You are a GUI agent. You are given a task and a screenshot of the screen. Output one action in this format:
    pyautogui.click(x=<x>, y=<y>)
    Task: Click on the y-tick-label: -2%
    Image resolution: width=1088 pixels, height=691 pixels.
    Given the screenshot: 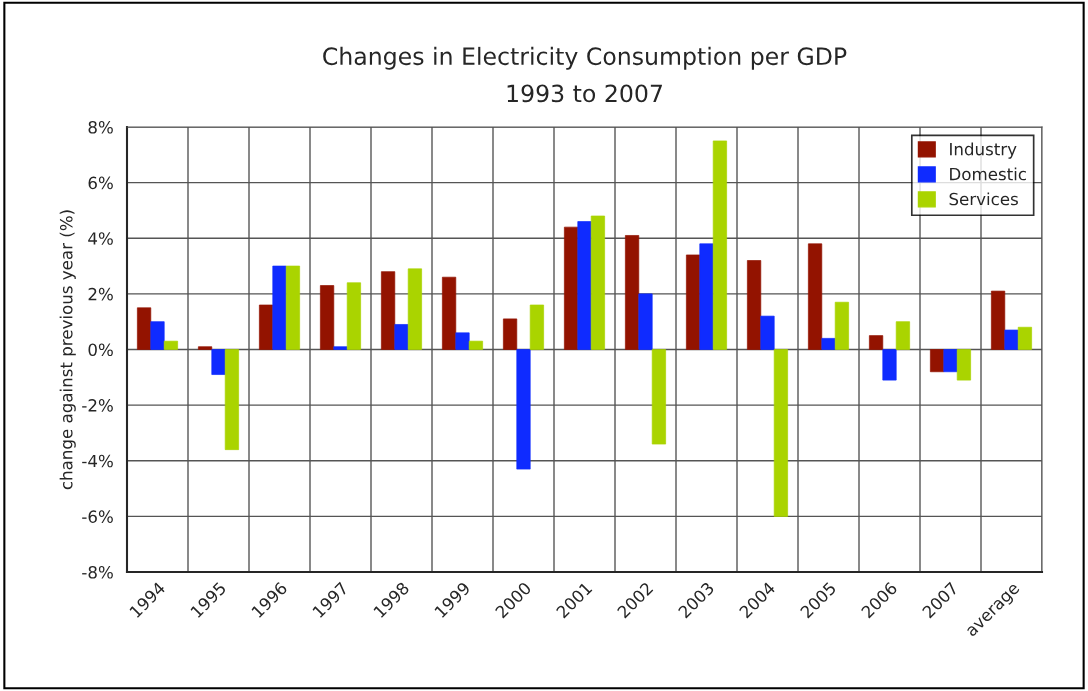 What is the action you would take?
    pyautogui.click(x=97, y=405)
    